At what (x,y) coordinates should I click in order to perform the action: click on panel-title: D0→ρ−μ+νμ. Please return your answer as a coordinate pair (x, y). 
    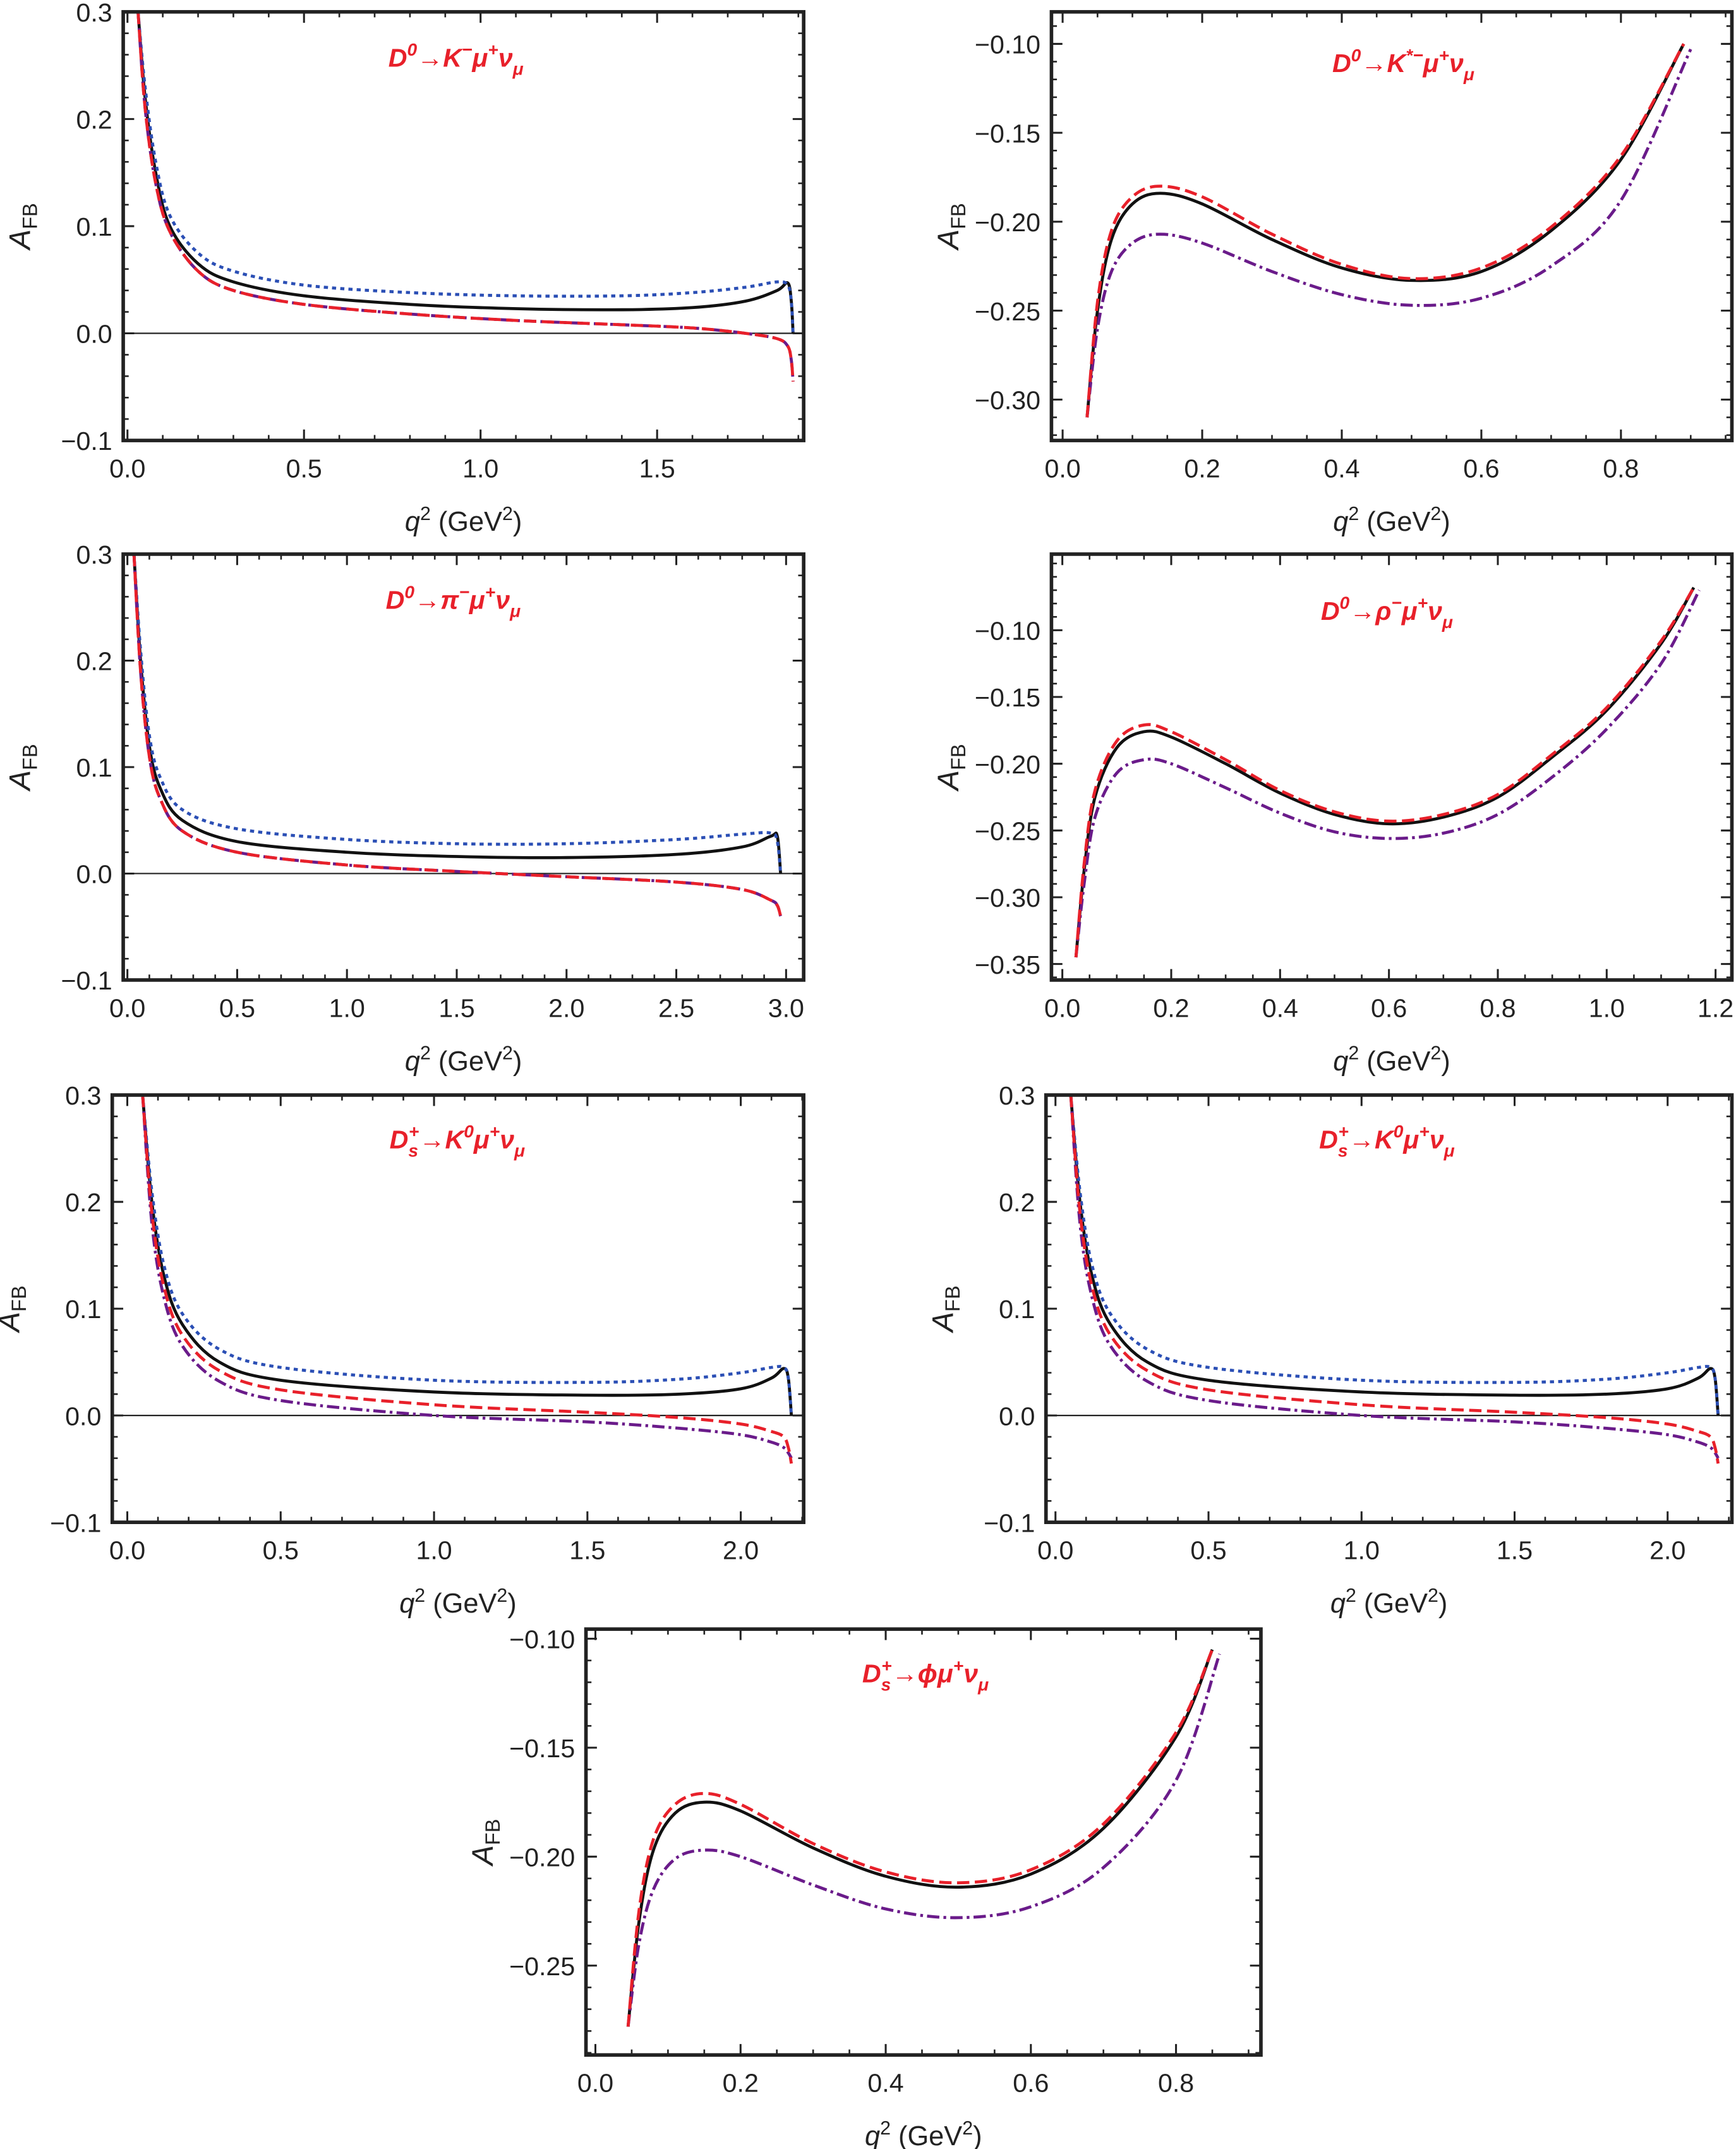
    Looking at the image, I should click on (1387, 612).